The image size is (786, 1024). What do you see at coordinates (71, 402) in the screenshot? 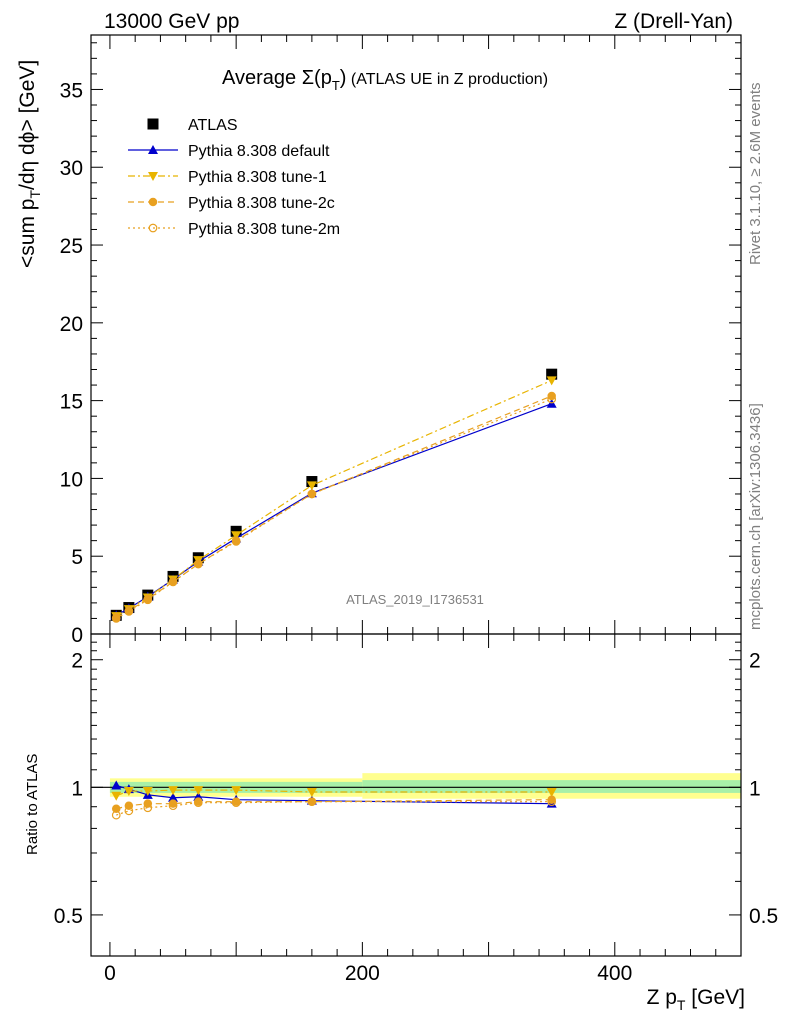
I see `main-y-tick-label: 15` at bounding box center [71, 402].